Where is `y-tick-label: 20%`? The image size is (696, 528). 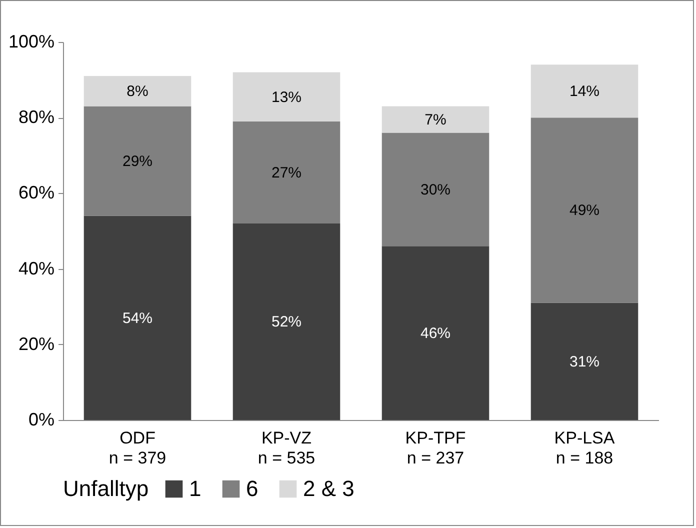 y-tick-label: 20% is located at coordinates (36, 344).